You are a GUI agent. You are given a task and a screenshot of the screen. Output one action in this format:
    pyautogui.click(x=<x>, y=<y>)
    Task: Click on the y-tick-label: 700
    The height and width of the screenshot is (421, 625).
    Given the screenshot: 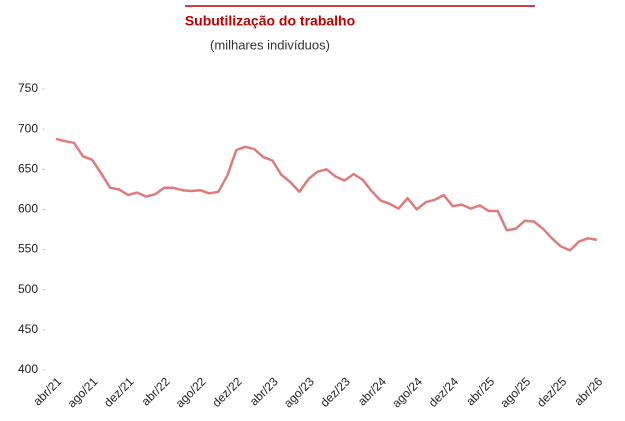 What is the action you would take?
    pyautogui.click(x=28, y=128)
    